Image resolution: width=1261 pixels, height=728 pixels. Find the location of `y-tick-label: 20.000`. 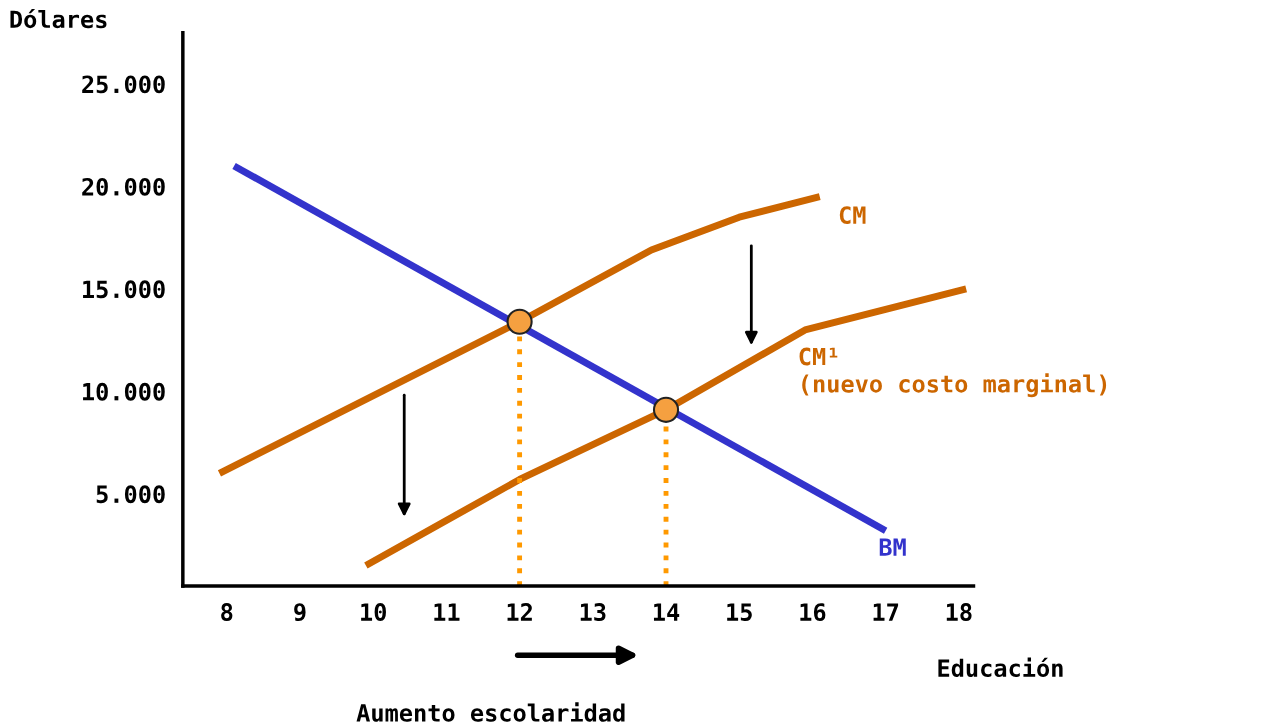

y-tick-label: 20.000 is located at coordinates (123, 186).